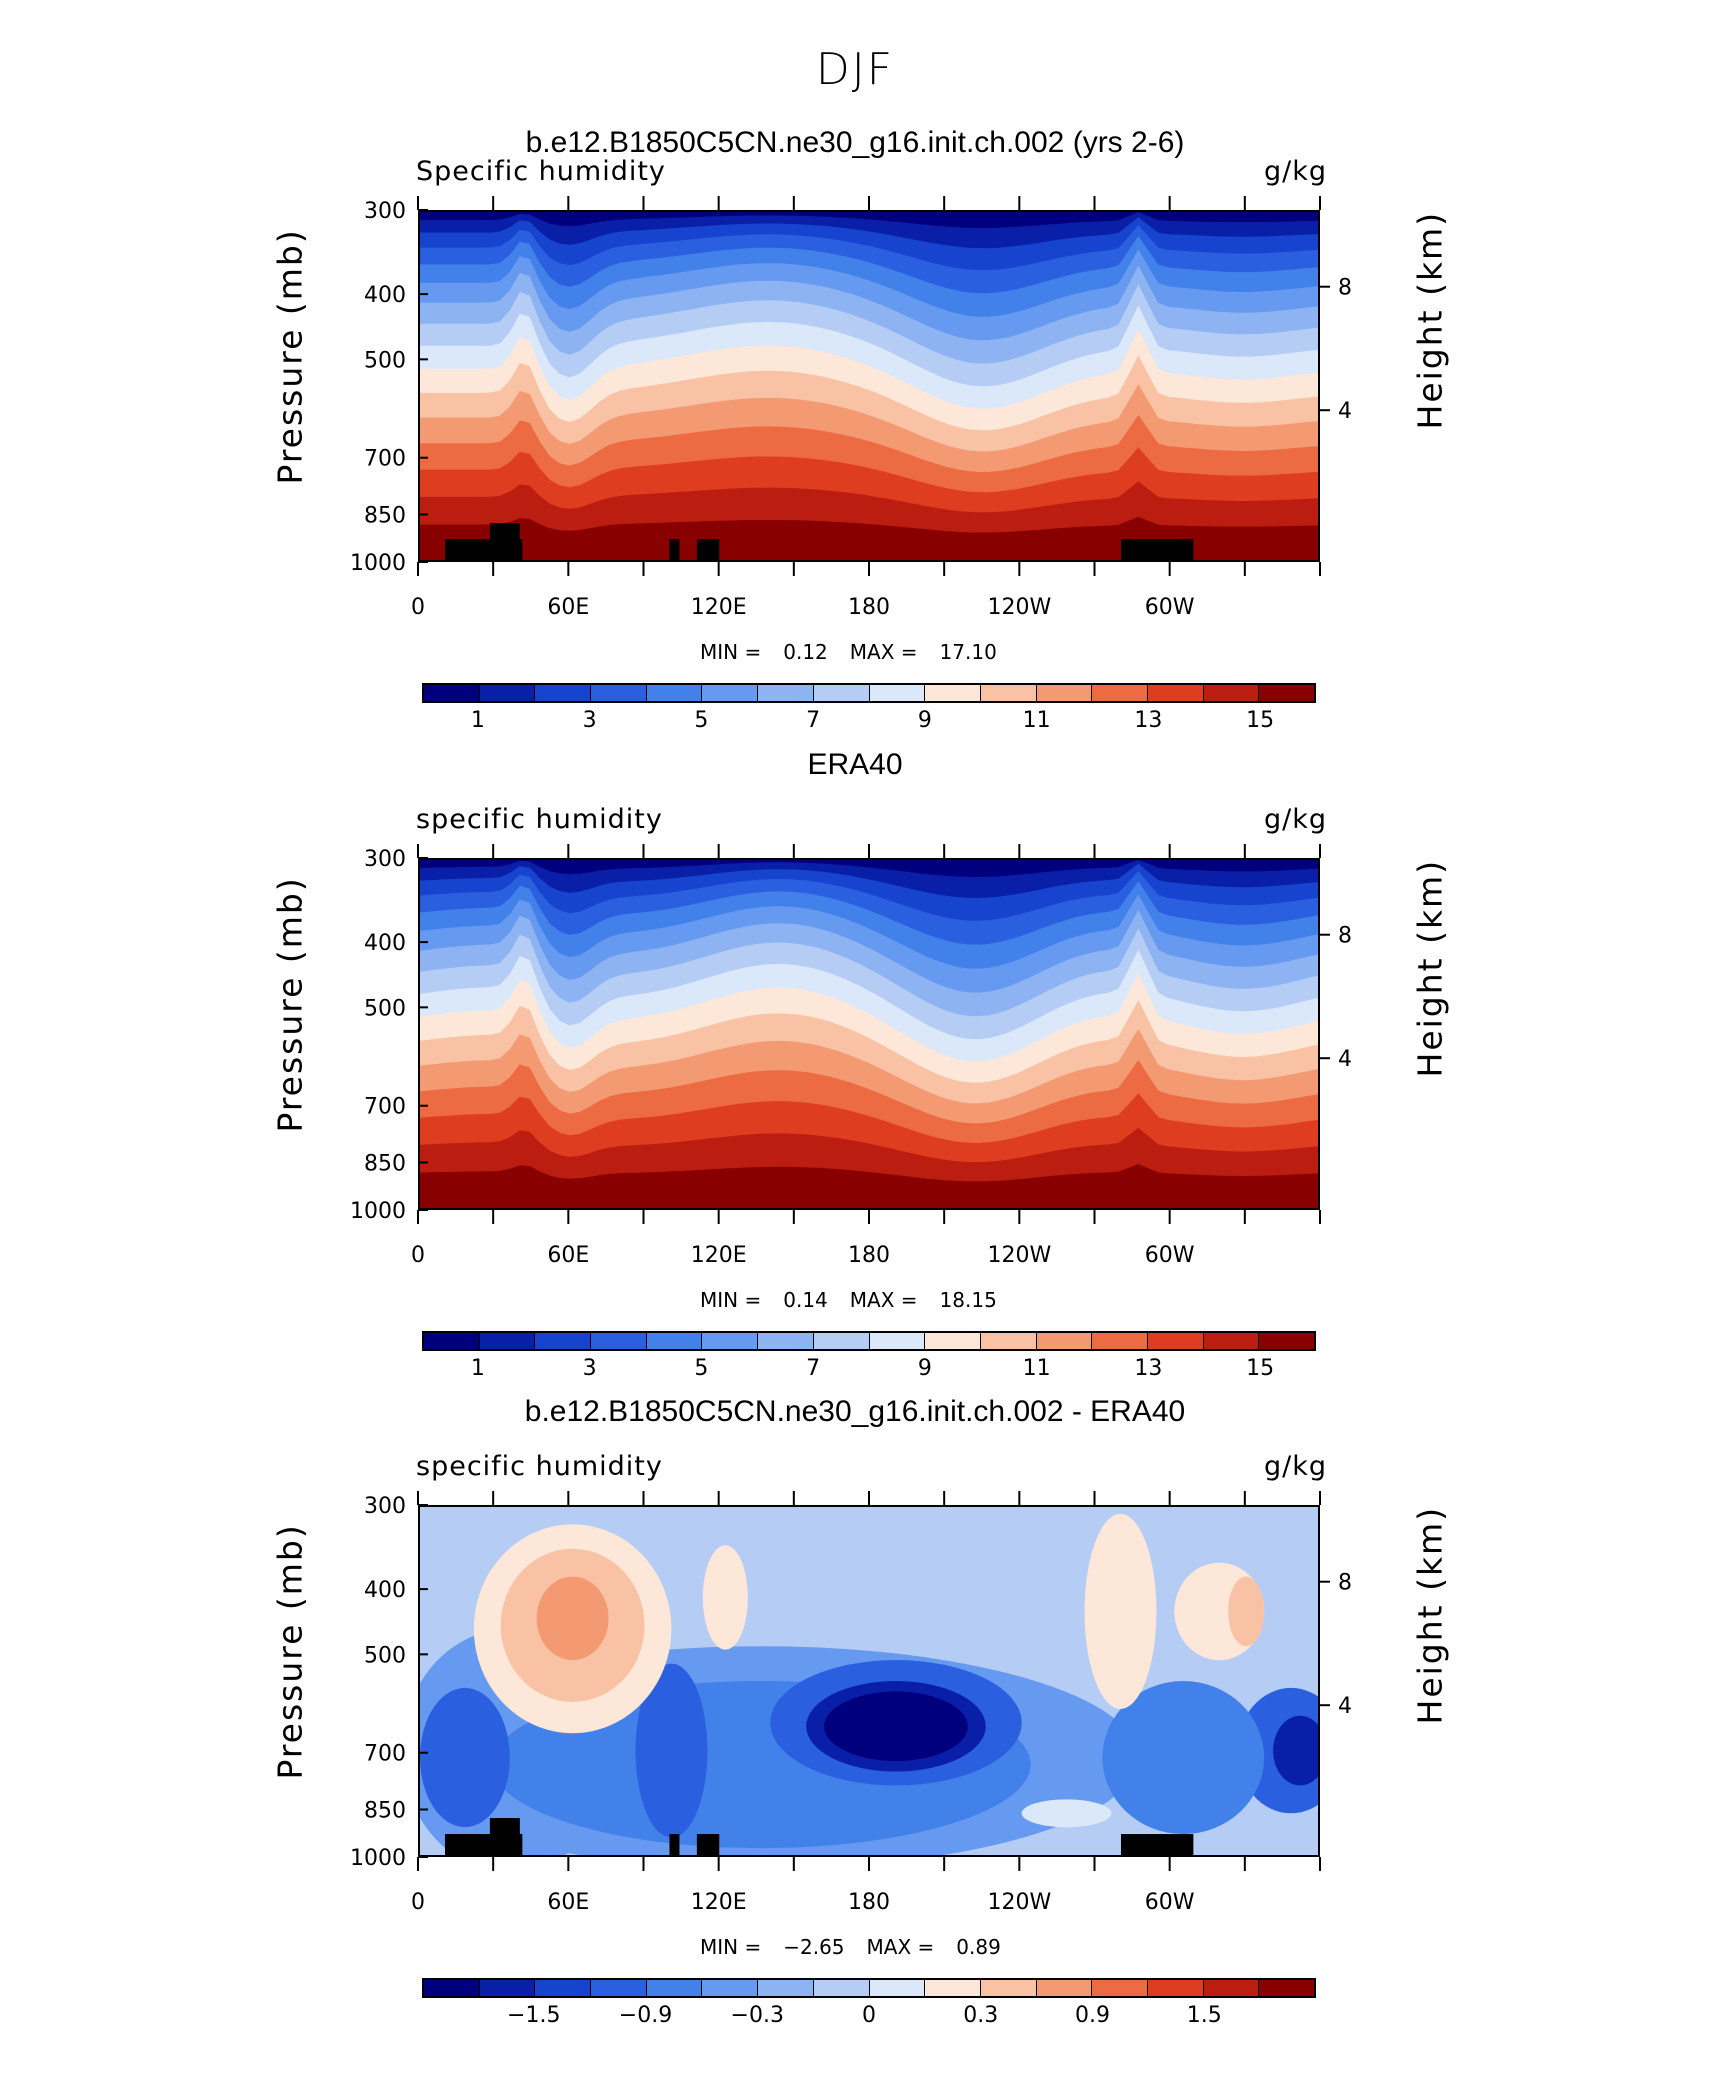  I want to click on page-title: DJF, so click(855, 69).